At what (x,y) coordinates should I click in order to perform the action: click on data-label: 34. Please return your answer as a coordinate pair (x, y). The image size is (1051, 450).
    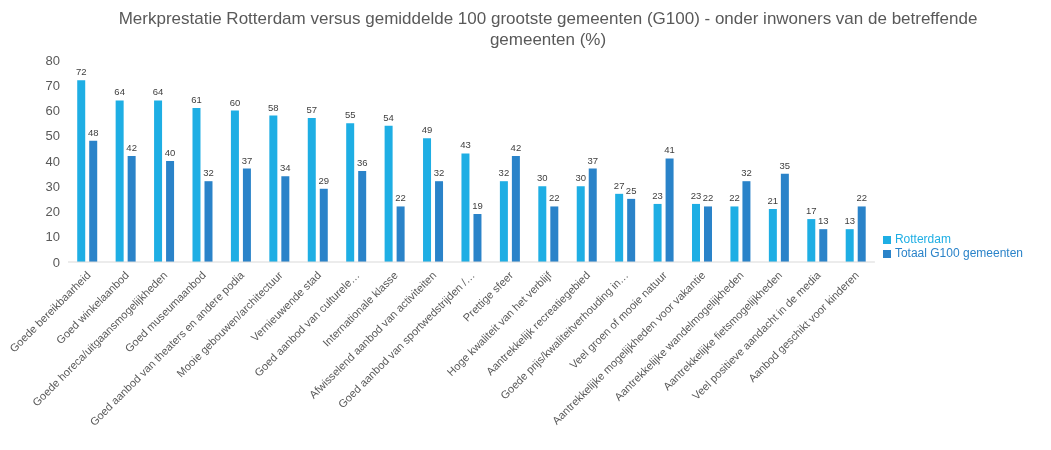
    Looking at the image, I should click on (285, 168).